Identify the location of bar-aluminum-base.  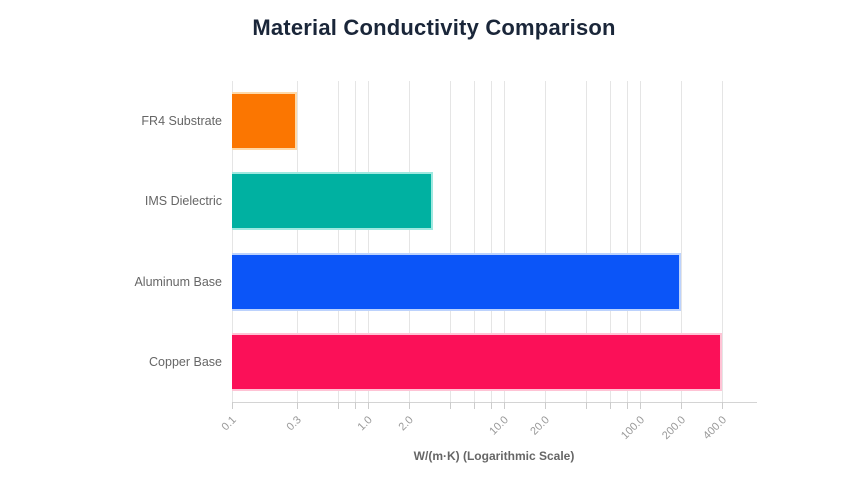
(457, 281).